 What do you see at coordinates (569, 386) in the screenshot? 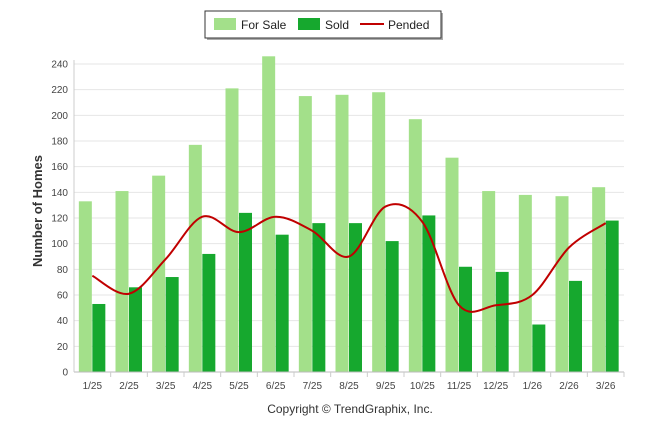
I see `x-tick-label: 2/26` at bounding box center [569, 386].